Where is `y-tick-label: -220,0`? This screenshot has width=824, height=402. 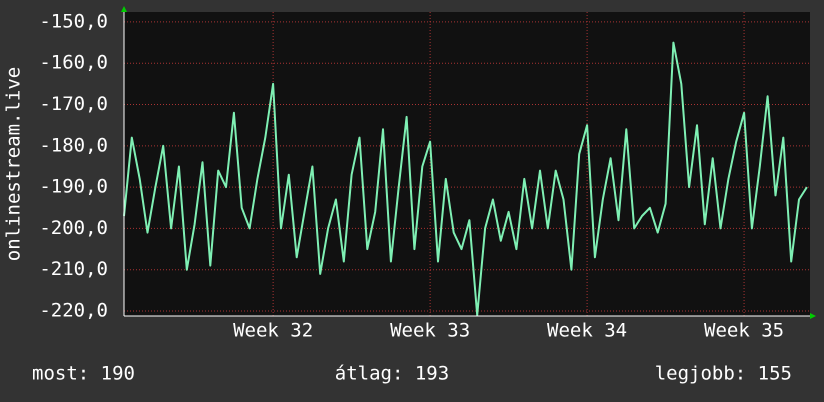
y-tick-label: -220,0 is located at coordinates (73, 311).